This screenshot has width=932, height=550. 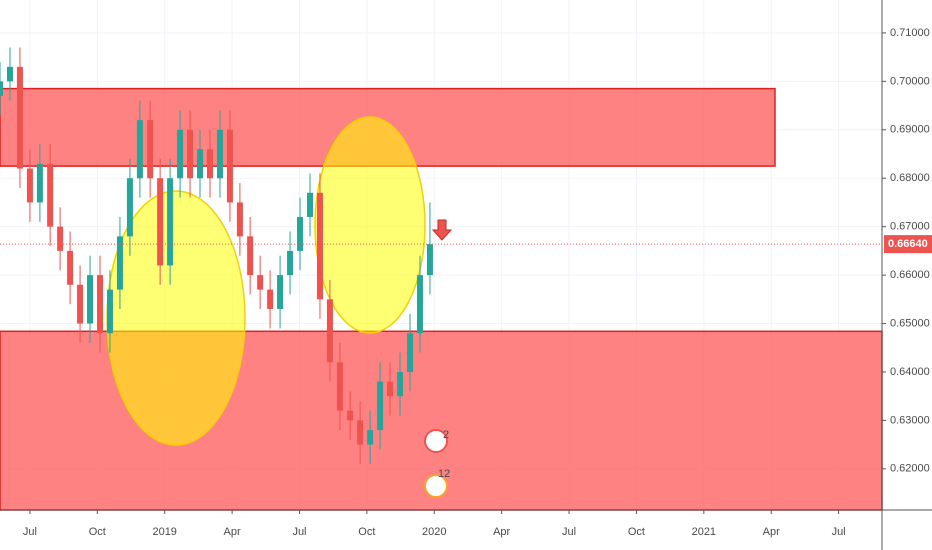 What do you see at coordinates (446, 435) in the screenshot?
I see `event-count: 2` at bounding box center [446, 435].